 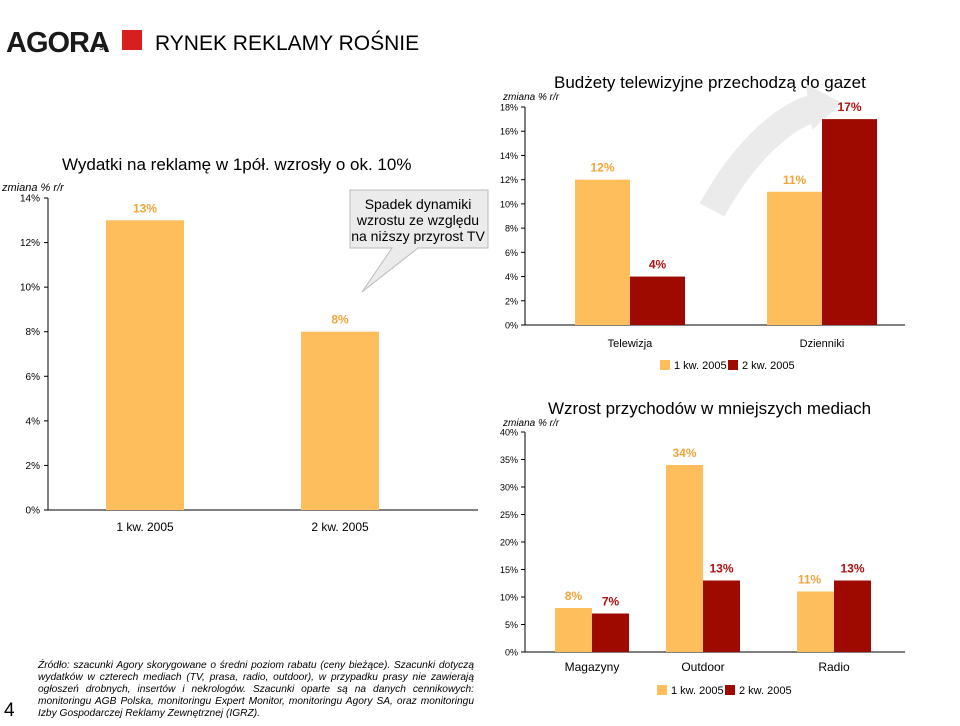 I want to click on trend-arrow-head-icon, so click(x=824, y=107).